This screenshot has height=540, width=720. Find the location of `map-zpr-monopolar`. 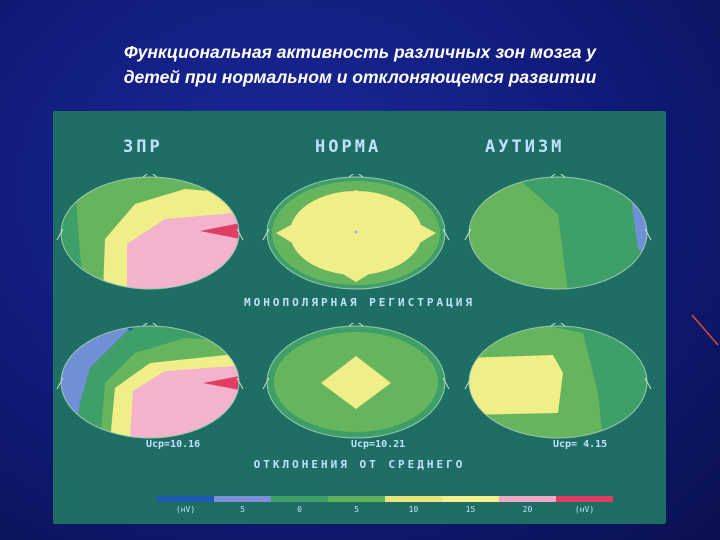

map-zpr-monopolar is located at coordinates (150, 232).